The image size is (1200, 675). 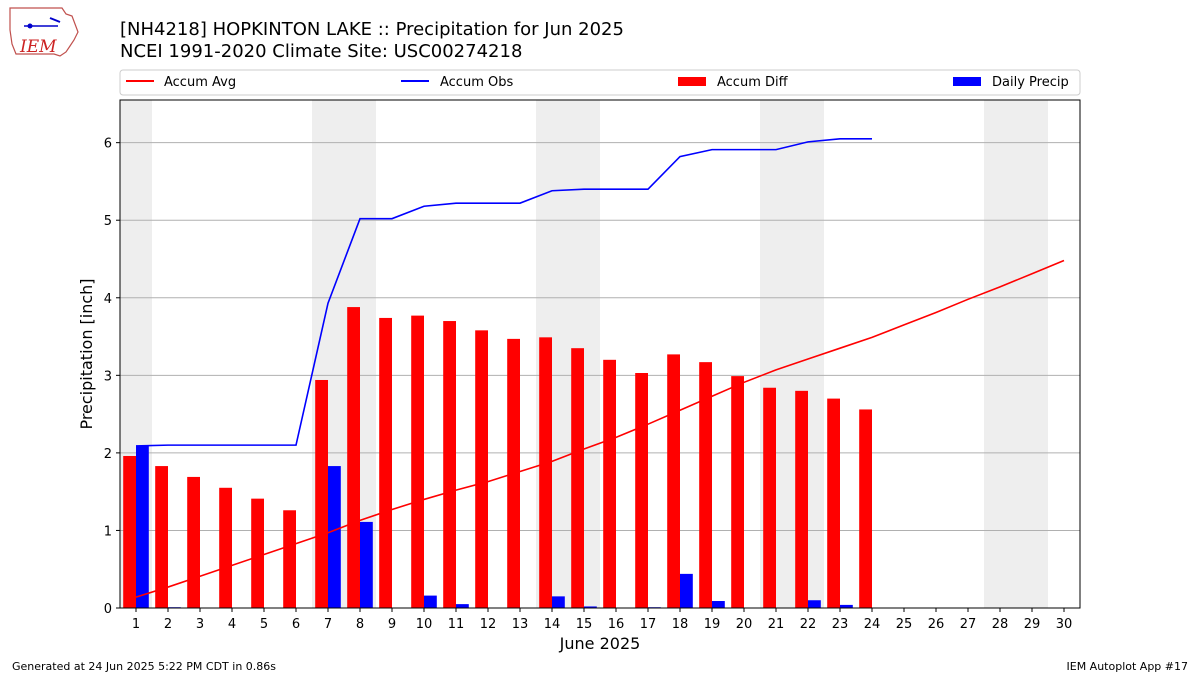 What do you see at coordinates (328, 624) in the screenshot?
I see `x-tick-label: 7` at bounding box center [328, 624].